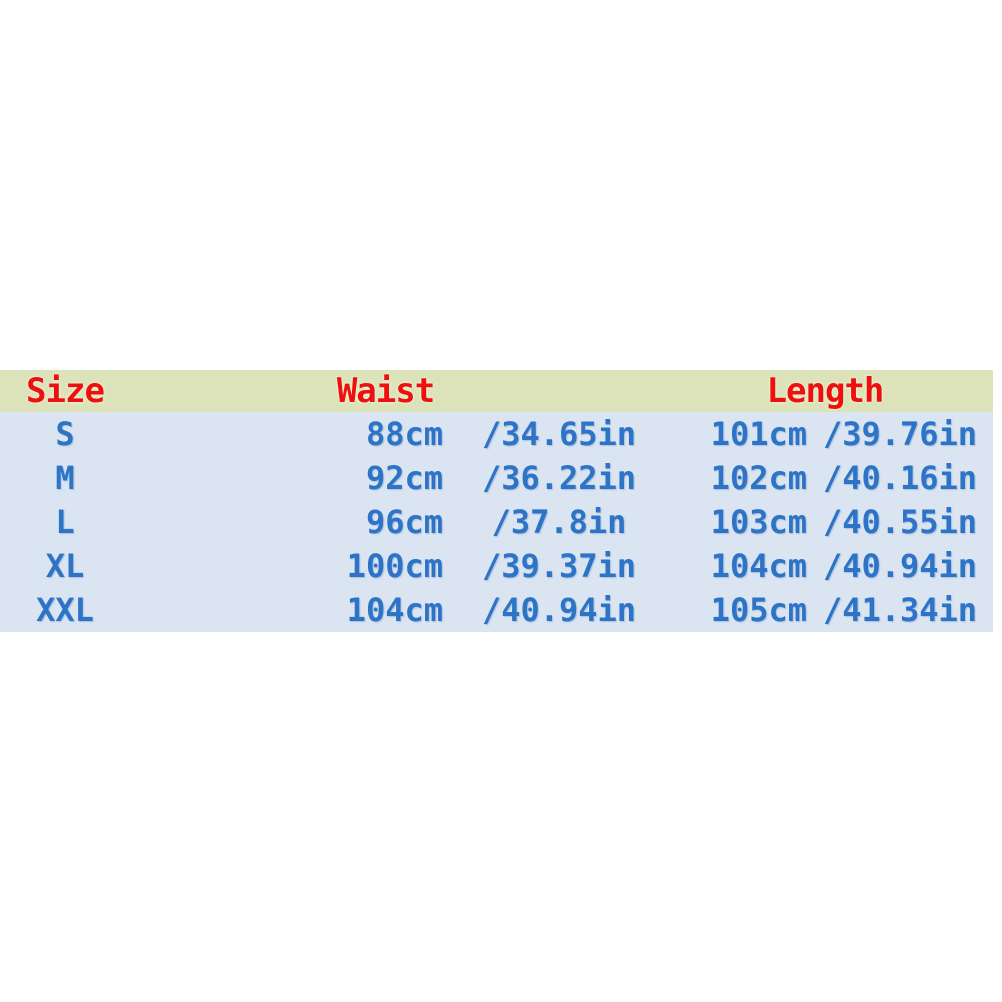 Image resolution: width=1002 pixels, height=1002 pixels. What do you see at coordinates (404, 434) in the screenshot?
I see `waist-cm-value: 88cm` at bounding box center [404, 434].